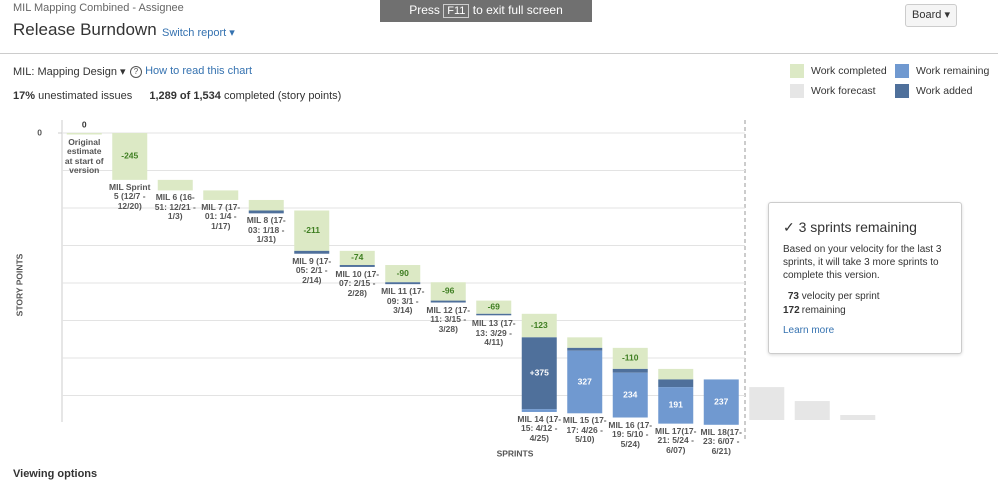 The height and width of the screenshot is (488, 998). I want to click on value-label: -96, so click(448, 291).